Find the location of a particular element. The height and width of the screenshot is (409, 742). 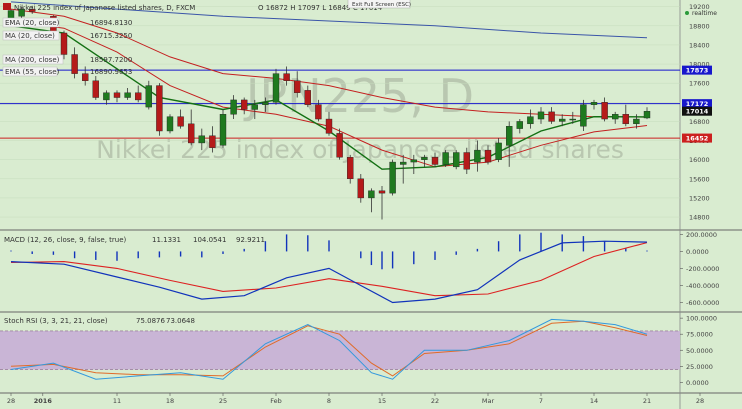

x-tick-label: 28 is located at coordinates (11, 401).